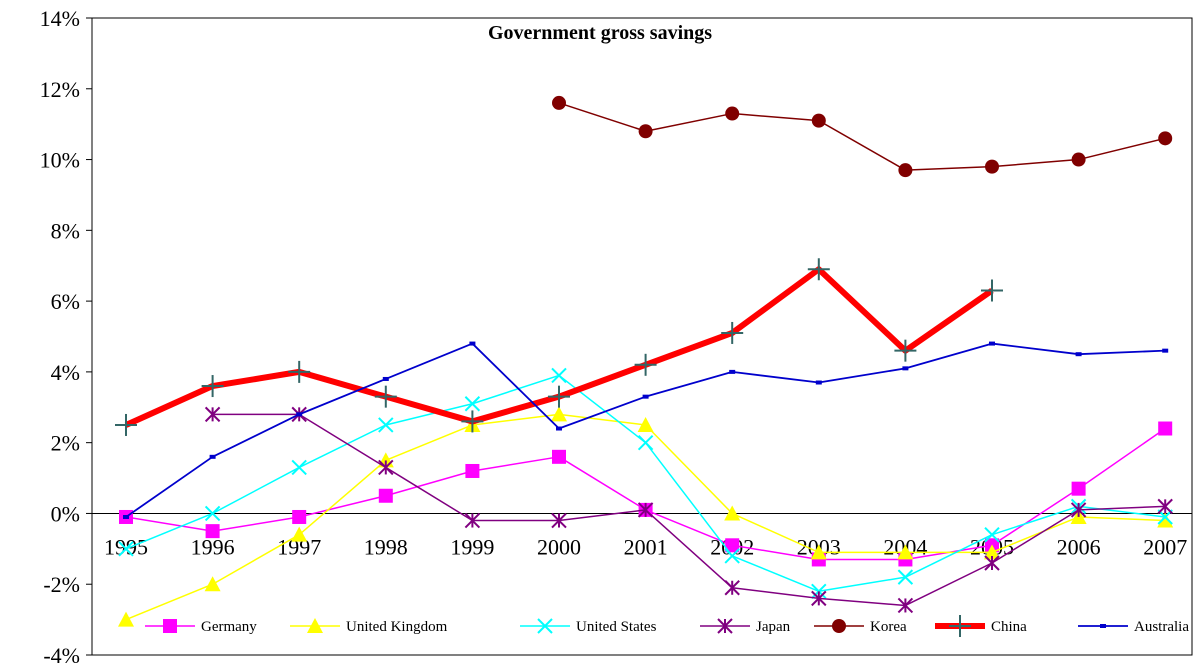  What do you see at coordinates (60, 89) in the screenshot?
I see `y-tick-label: 12%` at bounding box center [60, 89].